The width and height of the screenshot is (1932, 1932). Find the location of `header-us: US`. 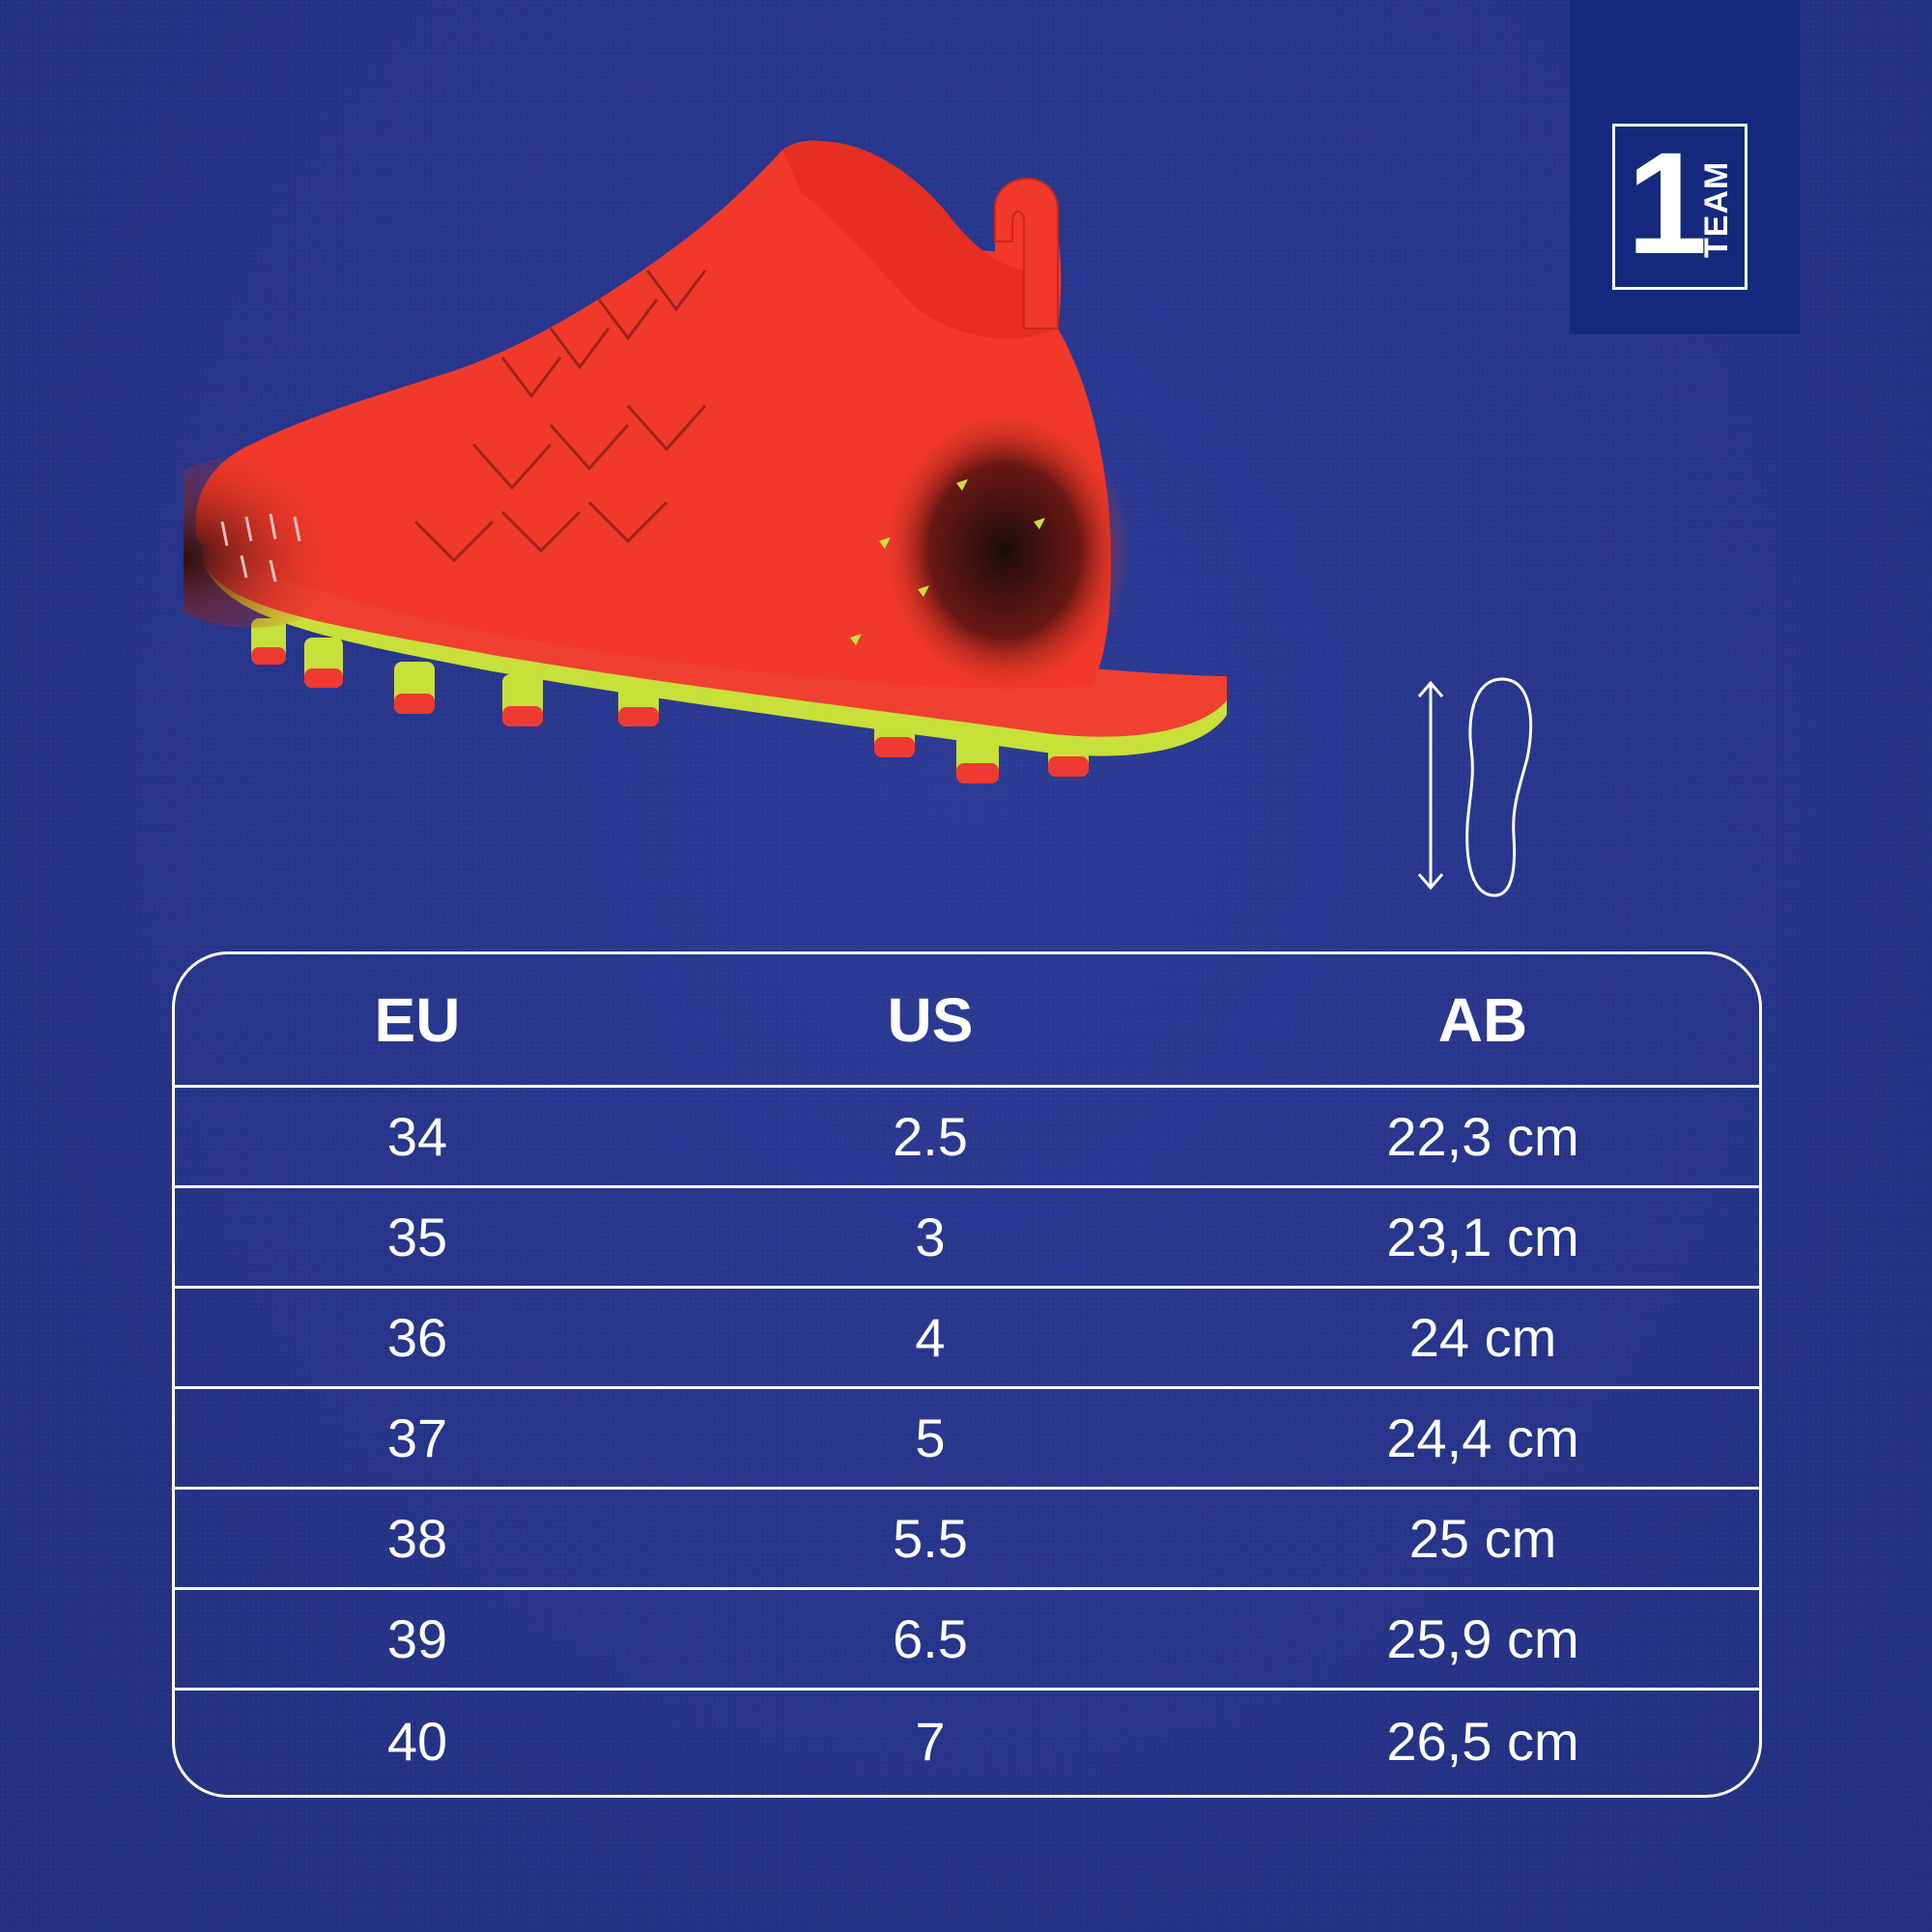

header-us: US is located at coordinates (930, 1019).